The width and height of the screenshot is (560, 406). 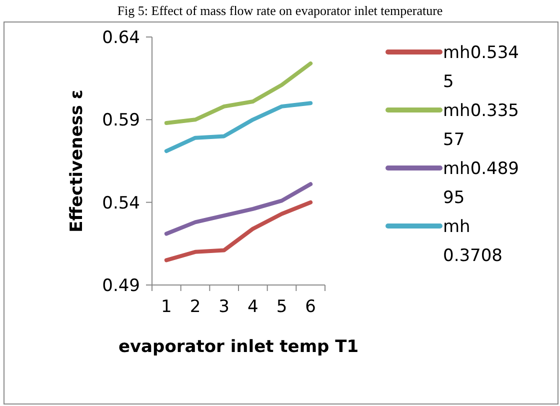 What do you see at coordinates (224, 307) in the screenshot?
I see `x-tick-label: 3` at bounding box center [224, 307].